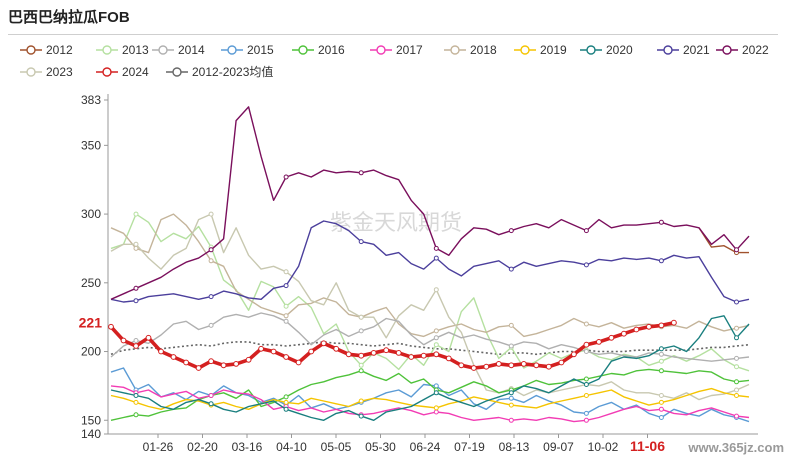 The image size is (792, 460). Describe the element at coordinates (393, 34) in the screenshot. I see `title-divider` at that location.